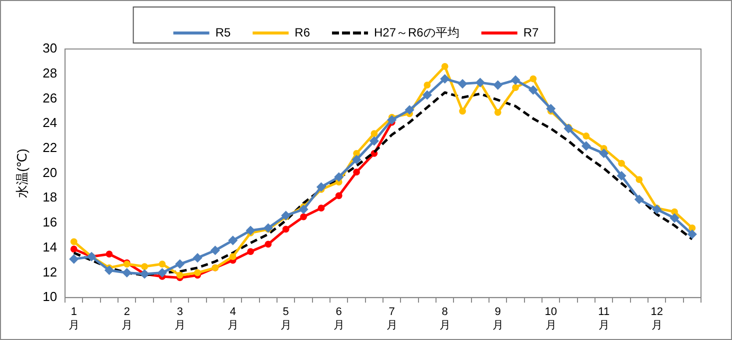 Image resolution: width=732 pixels, height=340 pixels. What do you see at coordinates (50, 197) in the screenshot?
I see `y-tick-label: 18` at bounding box center [50, 197].